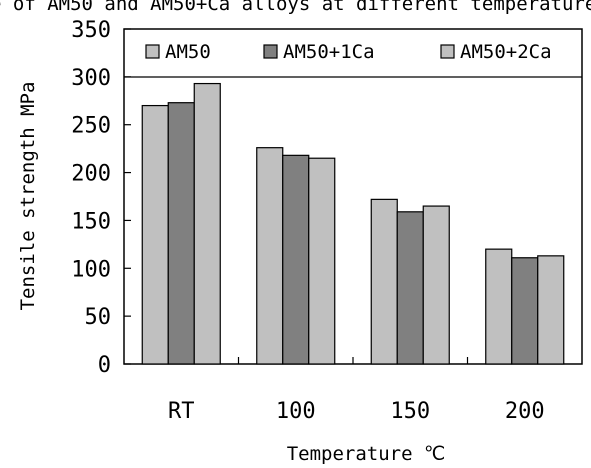 The height and width of the screenshot is (468, 591). I want to click on x-axis-label: Temperature ℃, so click(366, 454).